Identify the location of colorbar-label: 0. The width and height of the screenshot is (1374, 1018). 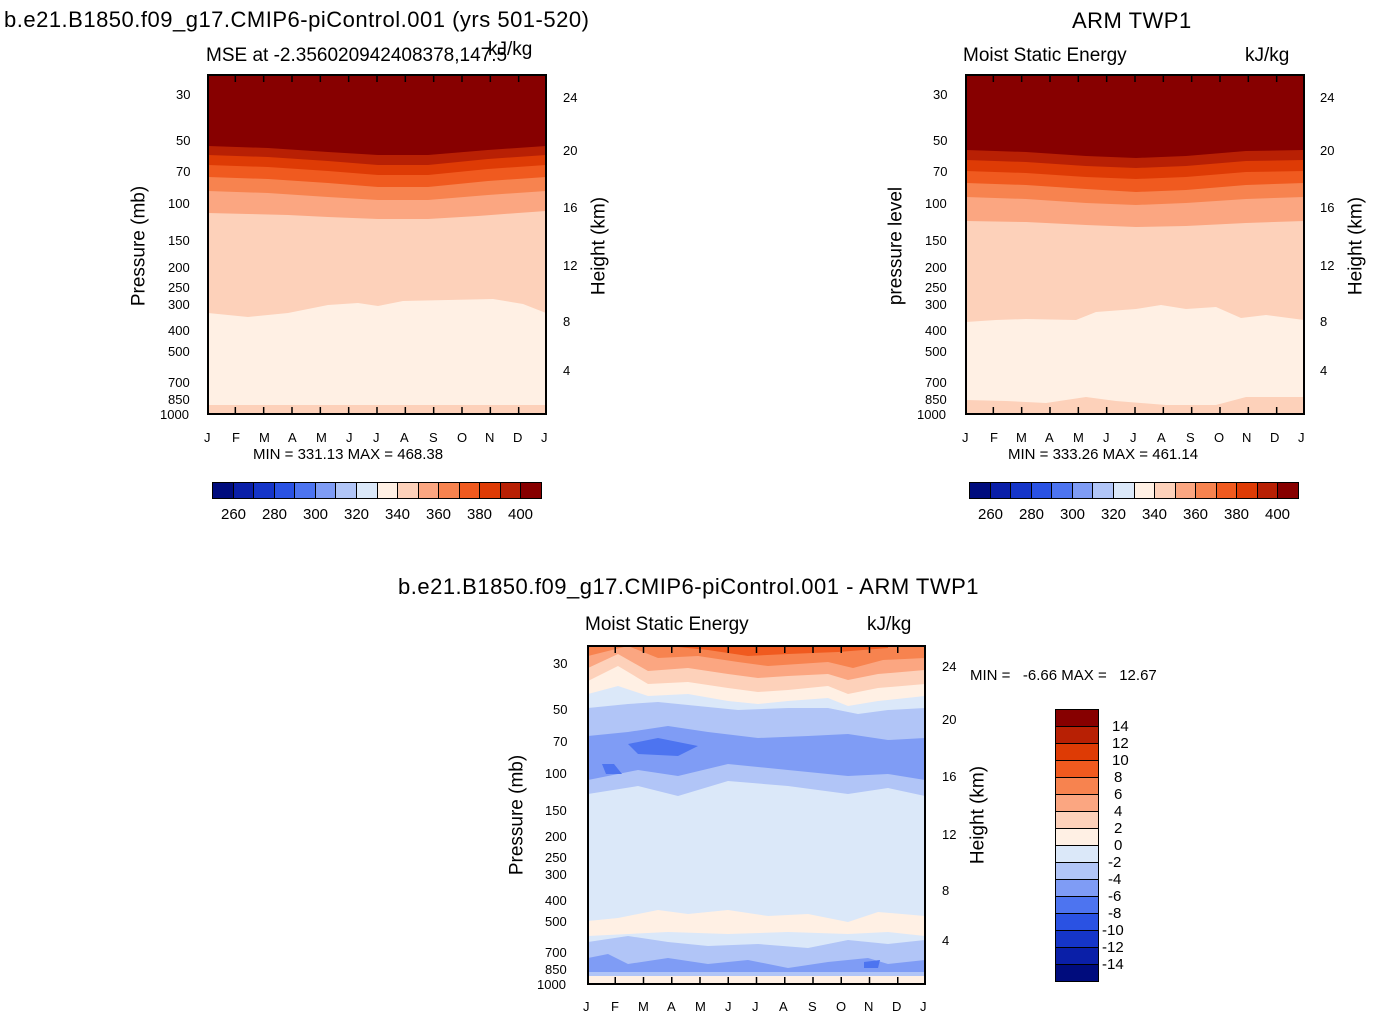
(1118, 845).